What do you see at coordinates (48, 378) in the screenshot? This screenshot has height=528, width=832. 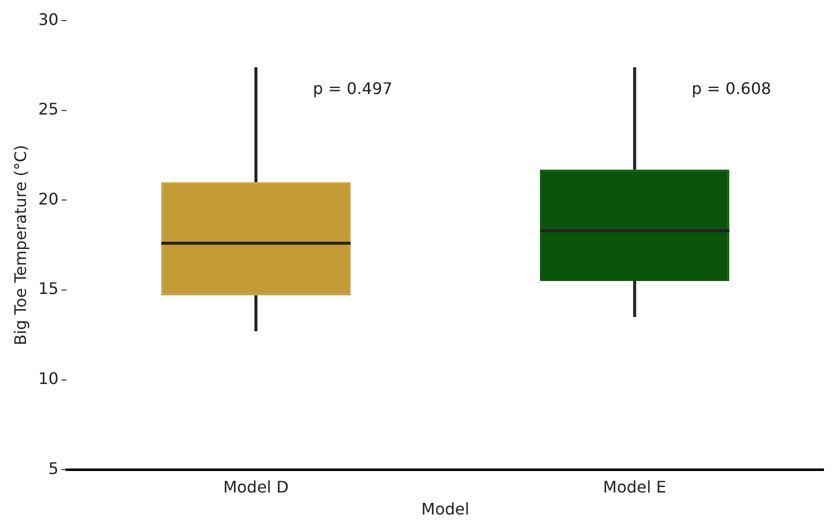 I see `y-tick-label: 10` at bounding box center [48, 378].